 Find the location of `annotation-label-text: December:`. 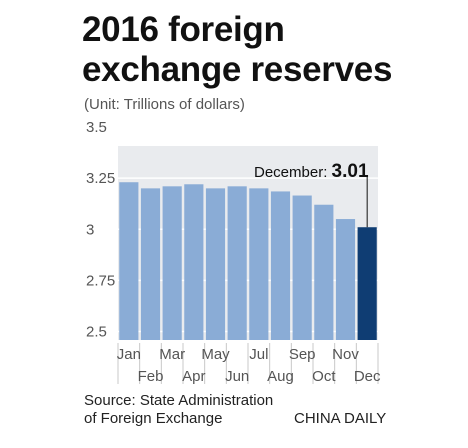

annotation-label-text: December: is located at coordinates (293, 172).